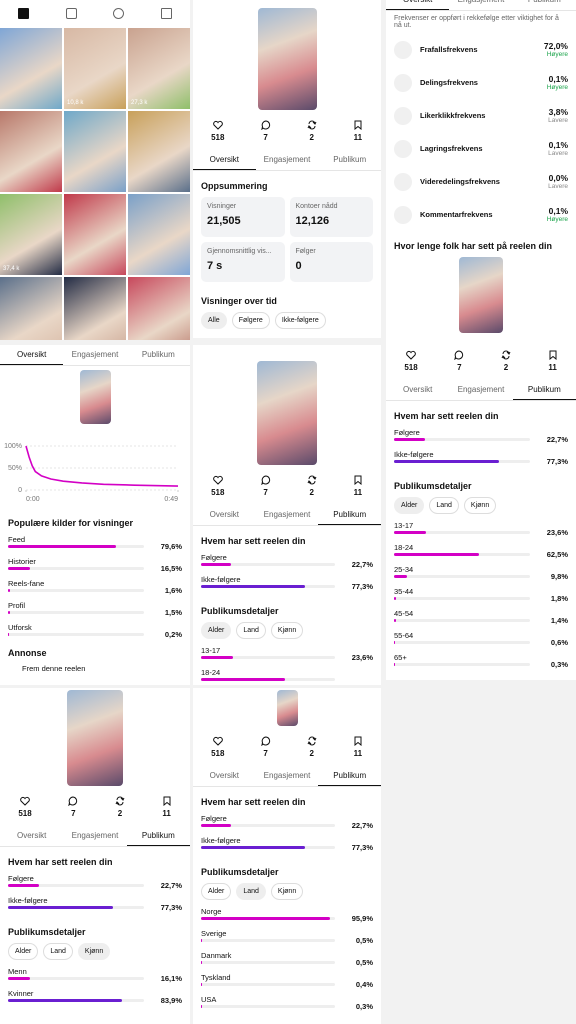 The width and height of the screenshot is (576, 1024). I want to click on bar-value: 1,5%, so click(173, 612).